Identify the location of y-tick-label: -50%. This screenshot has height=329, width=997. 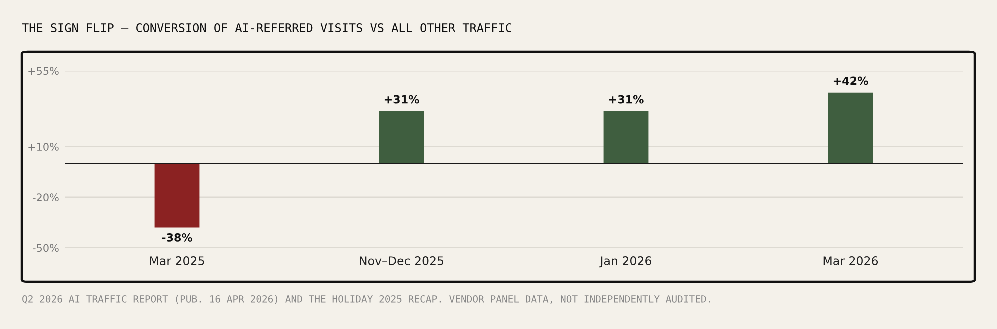
(46, 248).